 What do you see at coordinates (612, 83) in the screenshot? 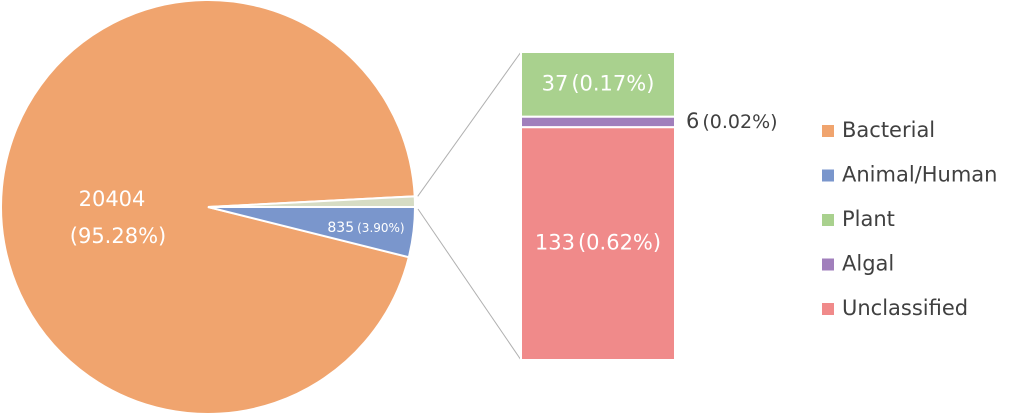
I see `label-percent: (0.17%)` at bounding box center [612, 83].